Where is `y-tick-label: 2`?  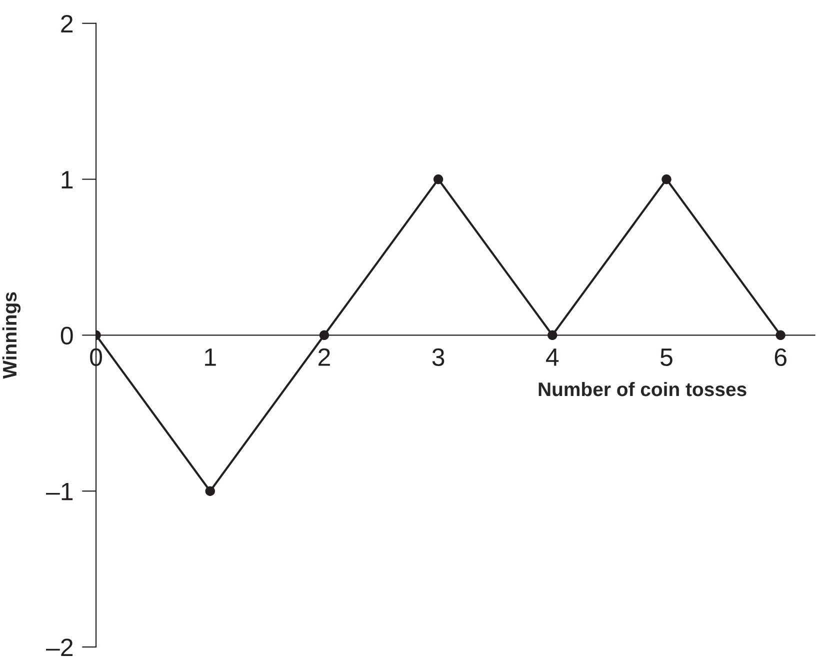
y-tick-label: 2 is located at coordinates (67, 23).